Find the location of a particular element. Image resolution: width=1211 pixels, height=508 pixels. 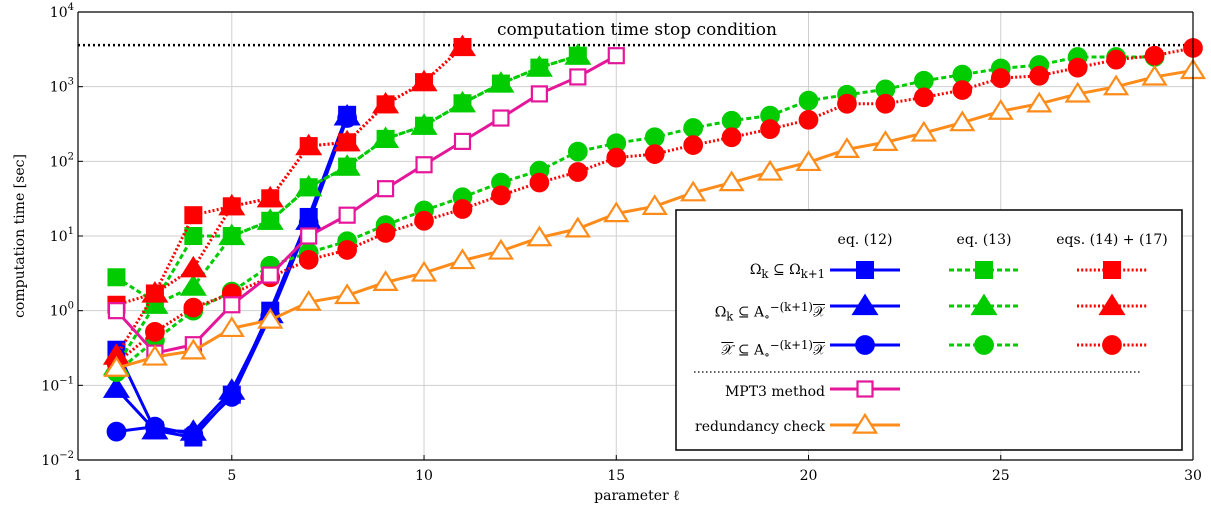

x-tick-label: 30 is located at coordinates (1193, 476).